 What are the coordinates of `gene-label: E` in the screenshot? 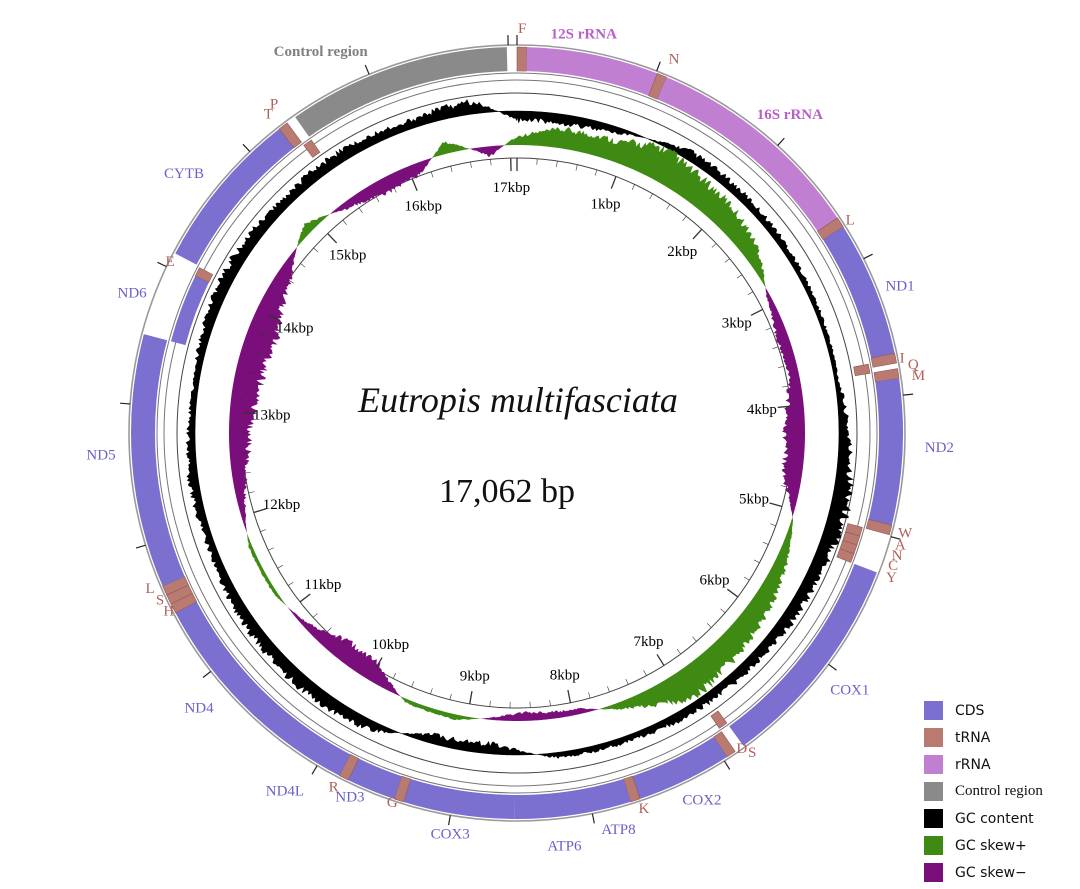 It's located at (170, 262).